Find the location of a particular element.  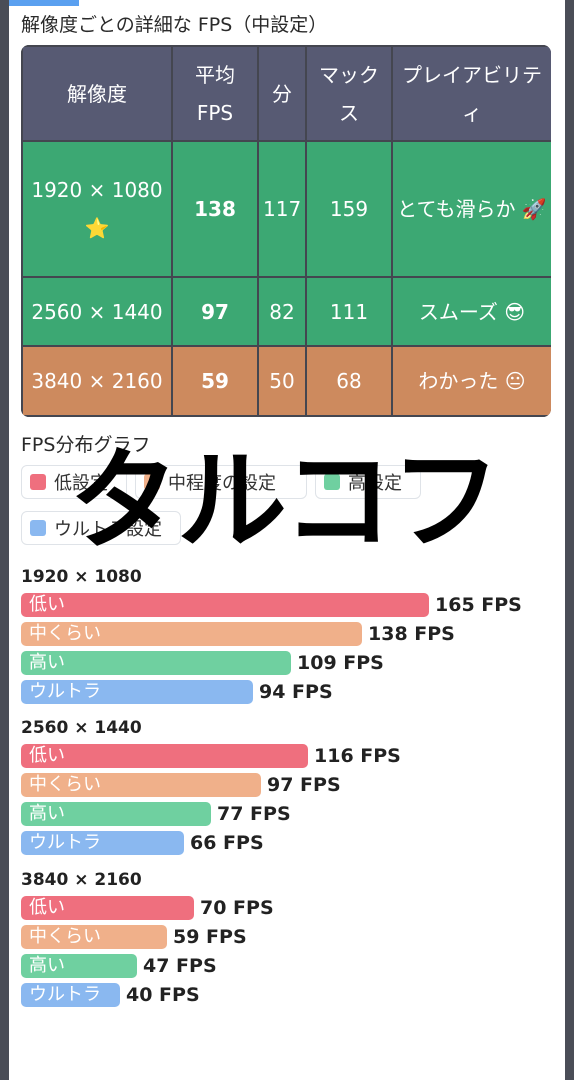

table-row: 1920 × 1080 ⭐ 138 117 159 とても滑らか 🚀 is located at coordinates (286, 209).